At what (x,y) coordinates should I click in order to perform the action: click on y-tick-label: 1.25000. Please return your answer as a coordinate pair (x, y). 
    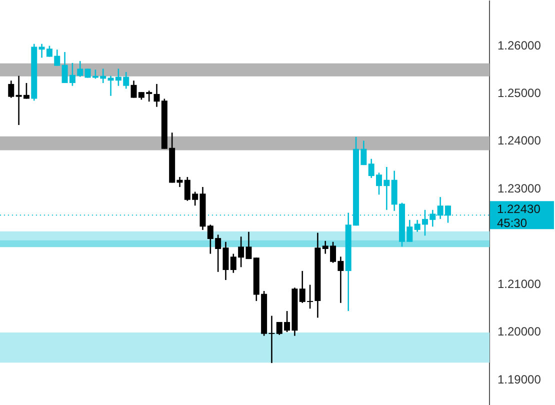
    Looking at the image, I should click on (520, 93).